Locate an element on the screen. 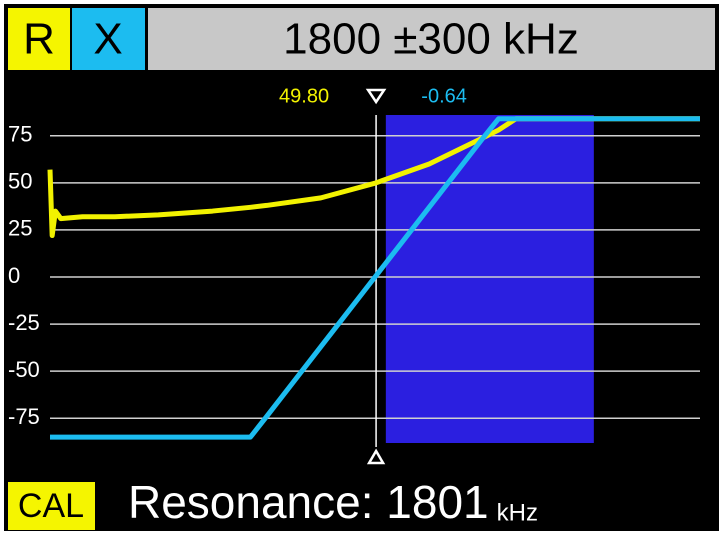  x-label: X is located at coordinates (107, 39).